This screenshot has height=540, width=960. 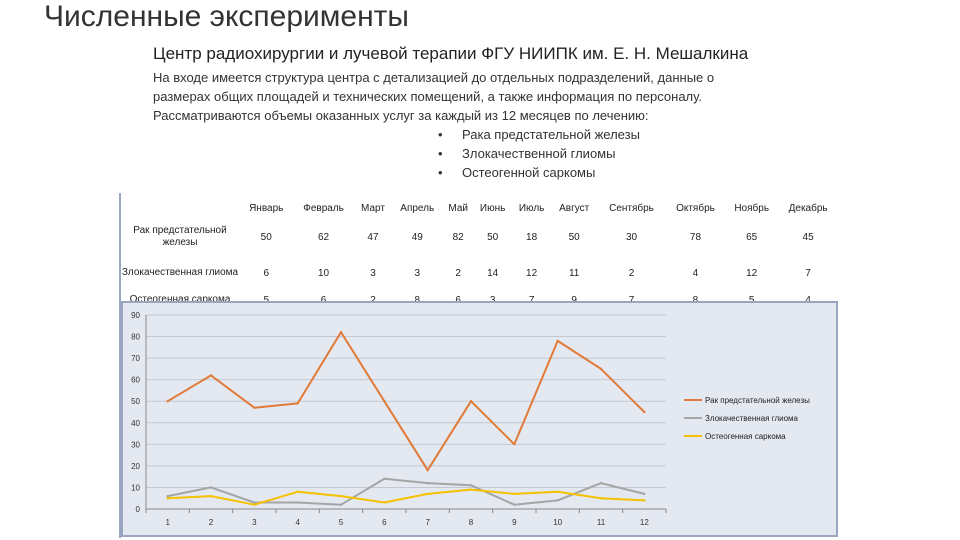 What do you see at coordinates (266, 208) in the screenshot?
I see `month-header: Январь` at bounding box center [266, 208].